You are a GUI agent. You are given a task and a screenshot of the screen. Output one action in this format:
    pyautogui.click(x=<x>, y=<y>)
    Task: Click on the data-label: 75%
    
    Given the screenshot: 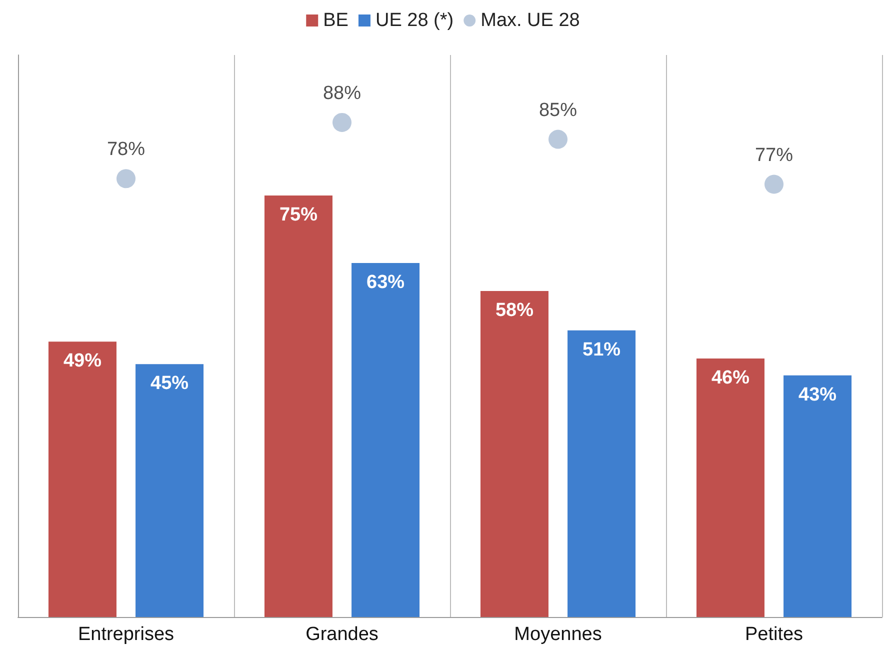 What is the action you would take?
    pyautogui.click(x=298, y=215)
    